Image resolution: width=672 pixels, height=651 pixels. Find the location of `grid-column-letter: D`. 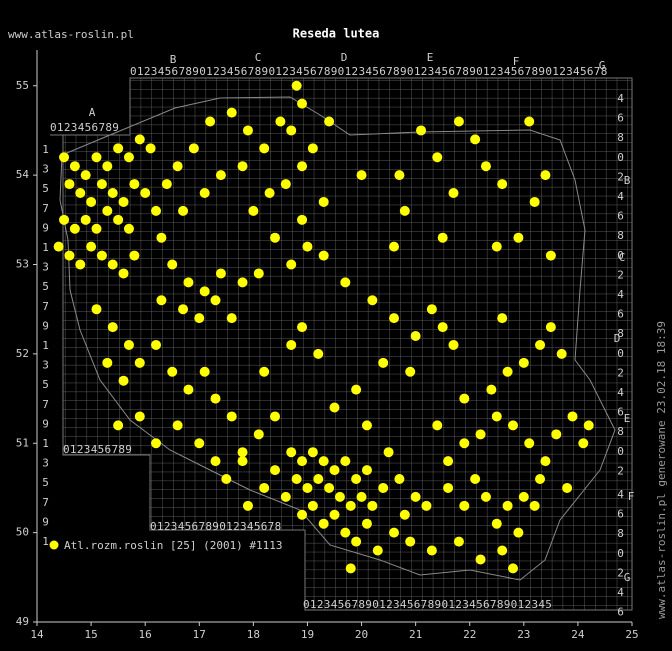

grid-column-letter: D is located at coordinates (344, 57).